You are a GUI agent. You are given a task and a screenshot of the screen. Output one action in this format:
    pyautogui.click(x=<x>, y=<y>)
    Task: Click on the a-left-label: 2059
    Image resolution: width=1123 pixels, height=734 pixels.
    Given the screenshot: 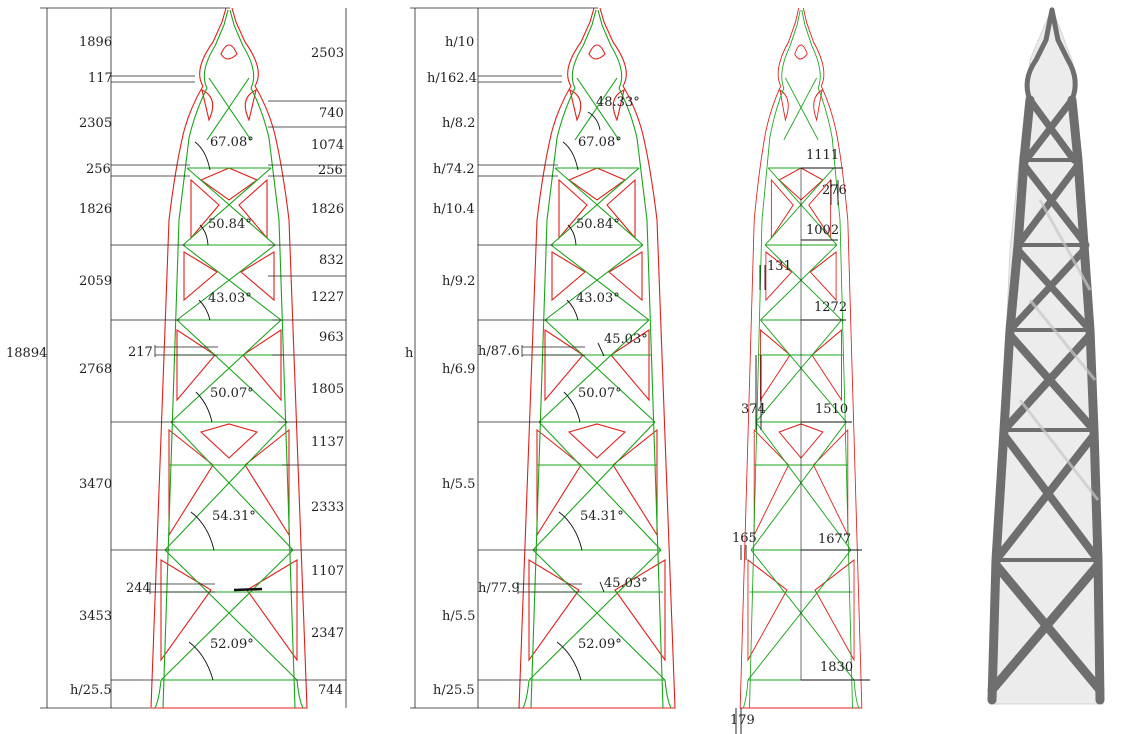 What is the action you would take?
    pyautogui.click(x=95, y=281)
    